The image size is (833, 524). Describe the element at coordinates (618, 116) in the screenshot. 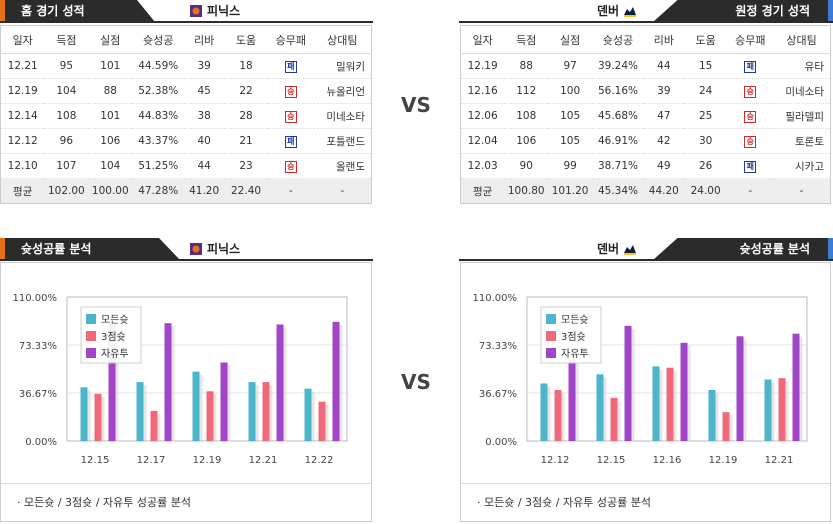

I see `fg-cell: 45.68%` at that location.